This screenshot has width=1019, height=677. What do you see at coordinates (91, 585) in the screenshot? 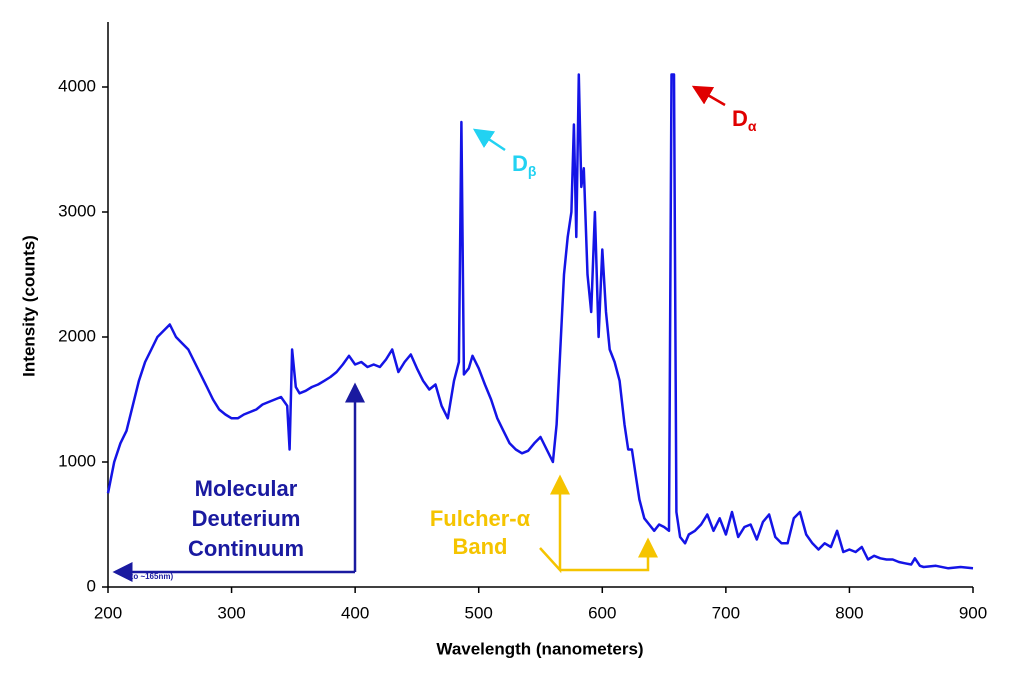
I see `y-tick-label: 0` at bounding box center [91, 585].